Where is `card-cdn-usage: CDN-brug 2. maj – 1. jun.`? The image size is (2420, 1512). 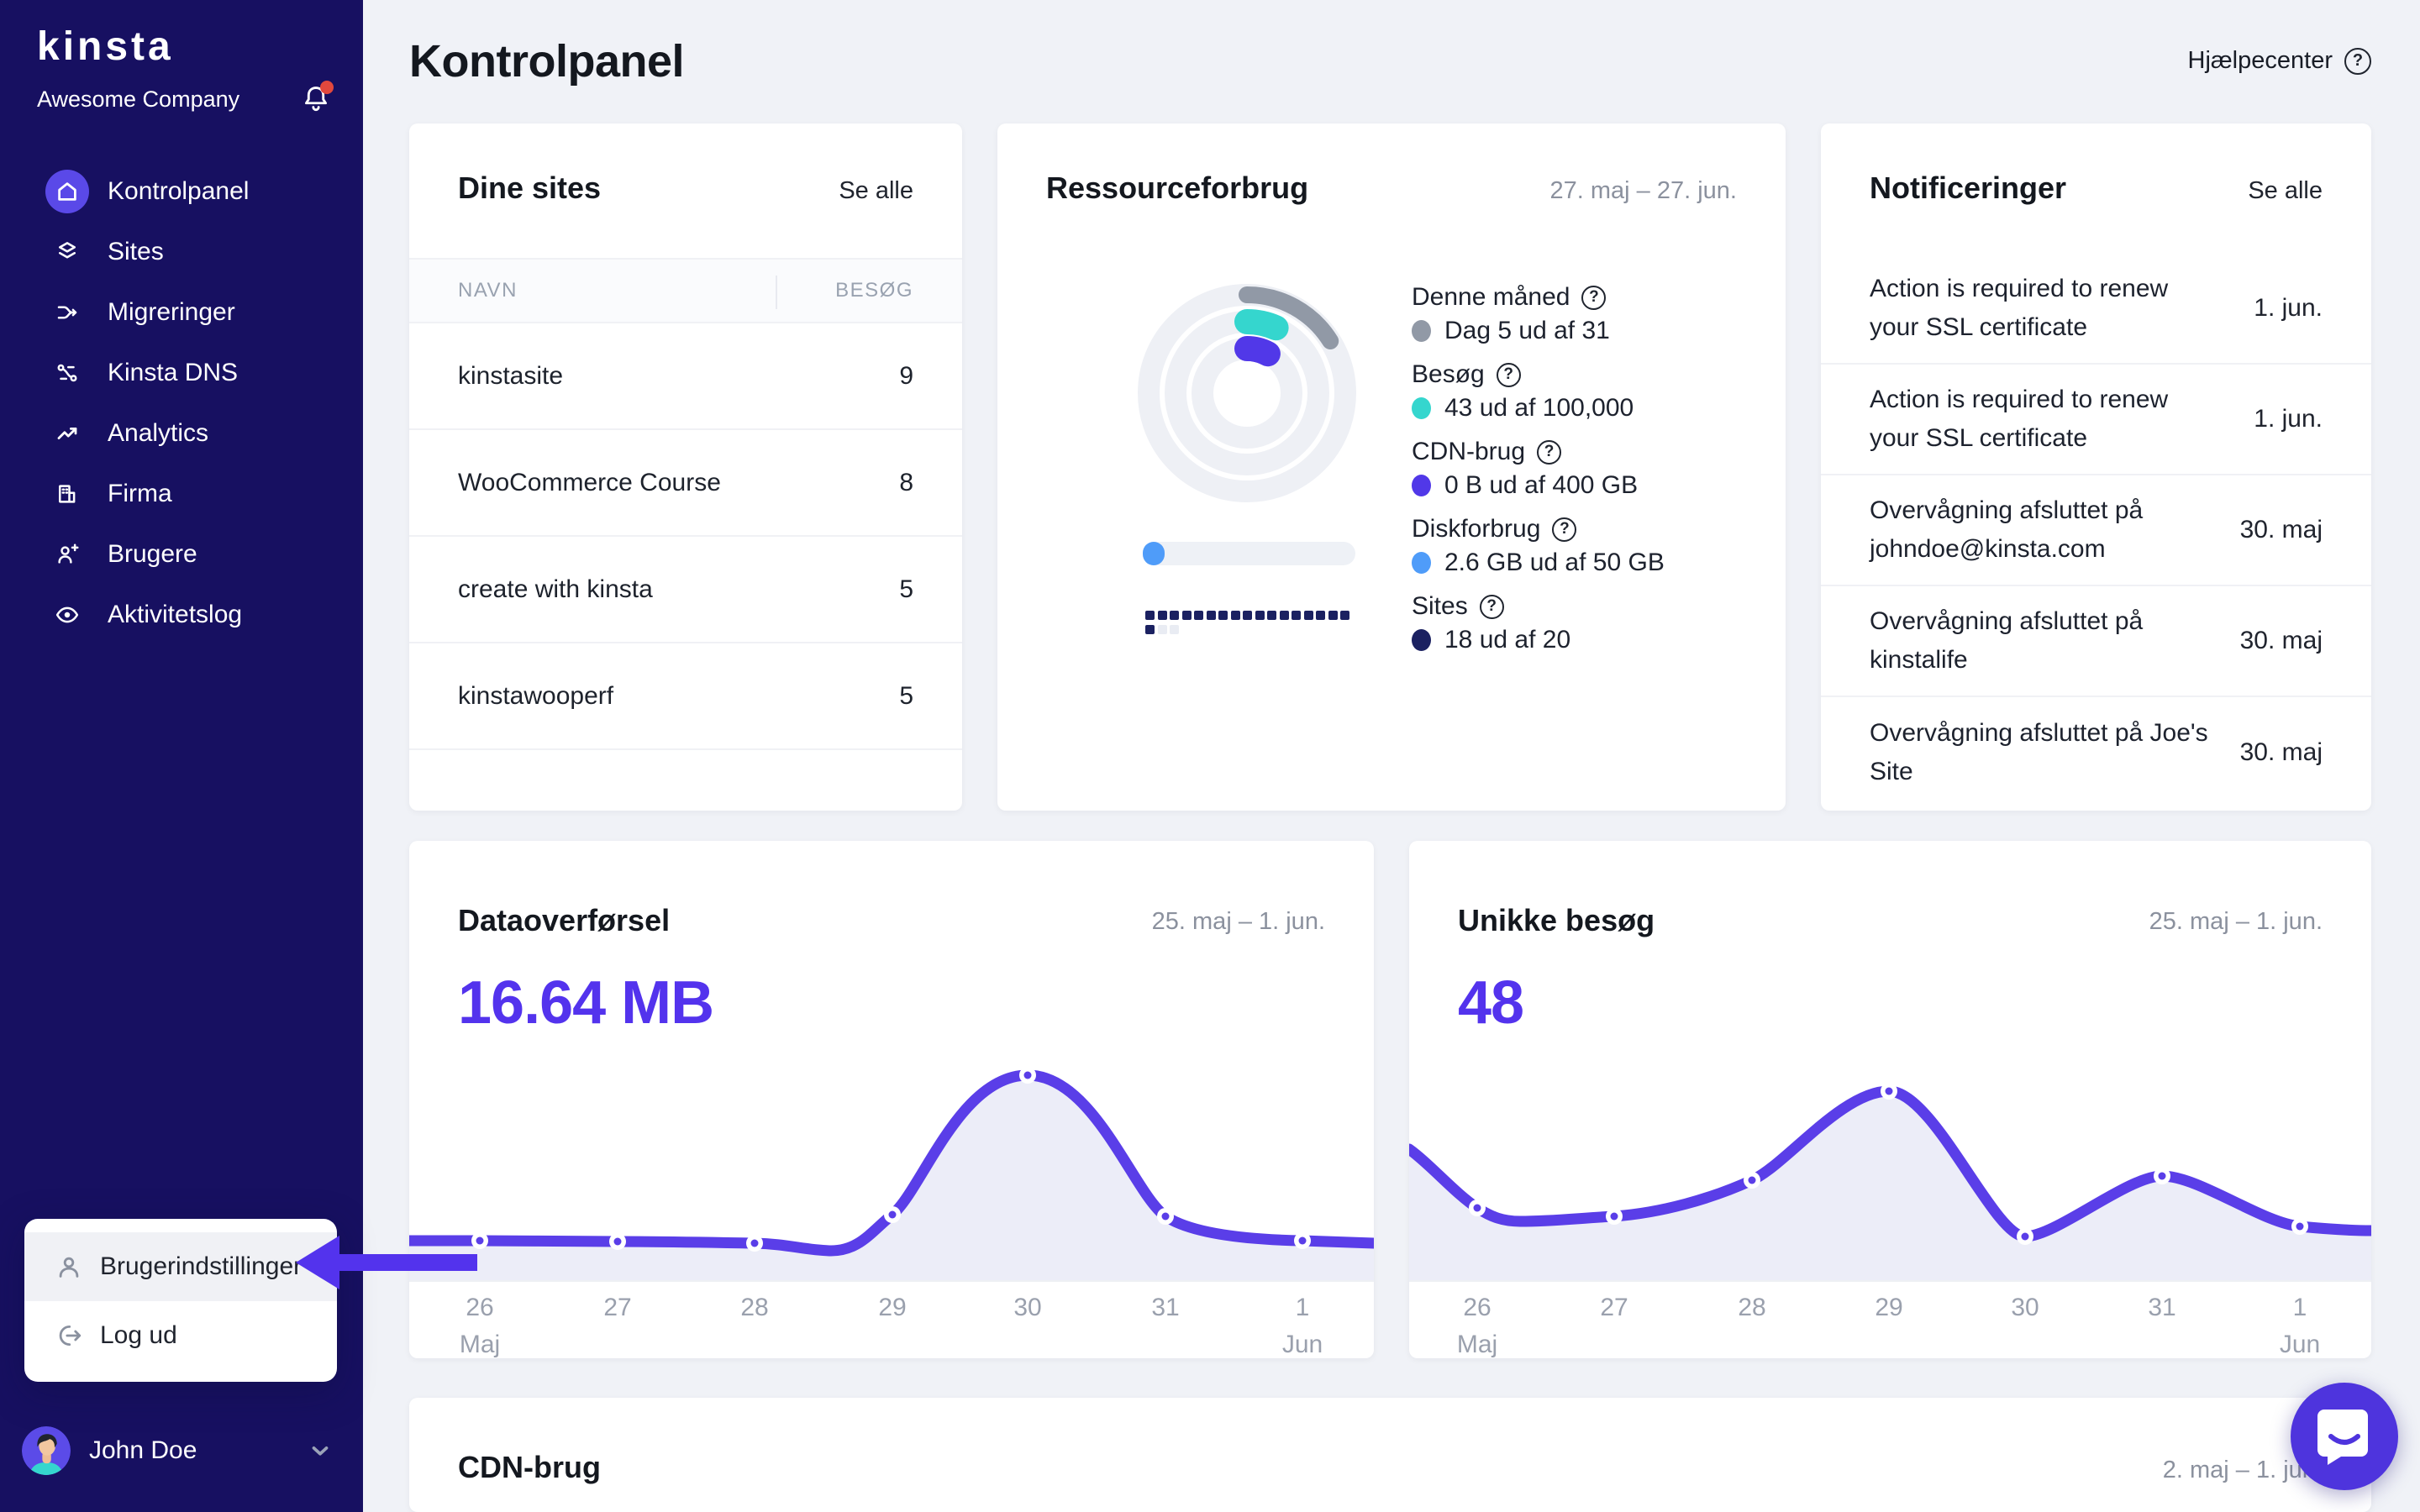
card-cdn-usage: CDN-brug 2. maj – 1. jun. is located at coordinates (1390, 1455).